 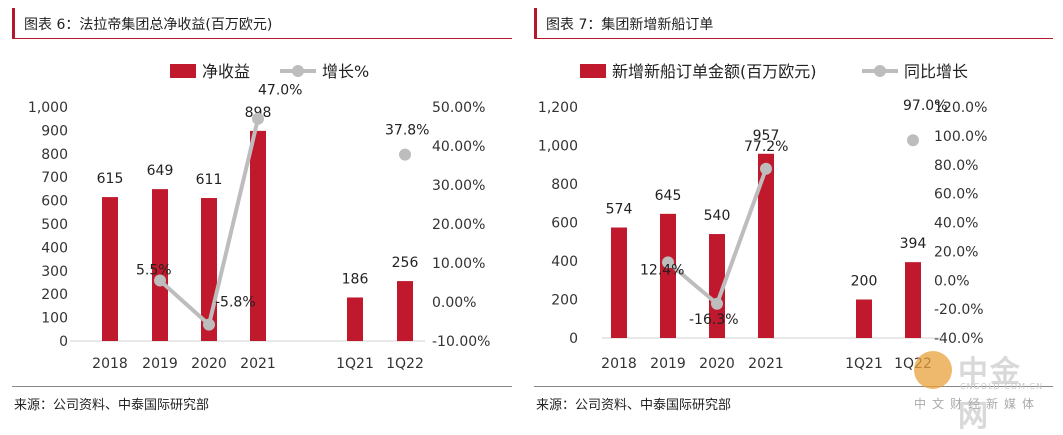 I want to click on left-axis-tick: 500, so click(x=54, y=225).